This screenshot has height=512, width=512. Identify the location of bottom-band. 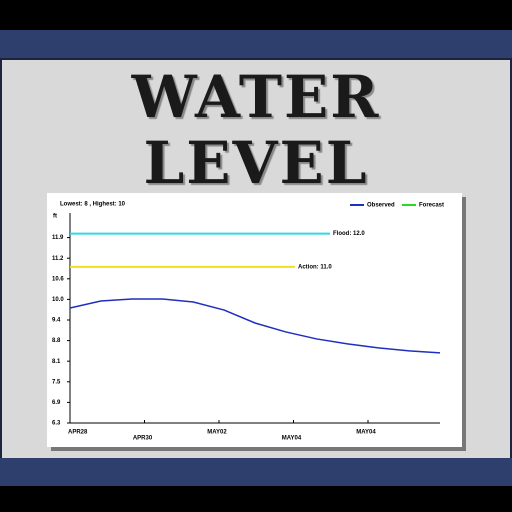
(256, 472).